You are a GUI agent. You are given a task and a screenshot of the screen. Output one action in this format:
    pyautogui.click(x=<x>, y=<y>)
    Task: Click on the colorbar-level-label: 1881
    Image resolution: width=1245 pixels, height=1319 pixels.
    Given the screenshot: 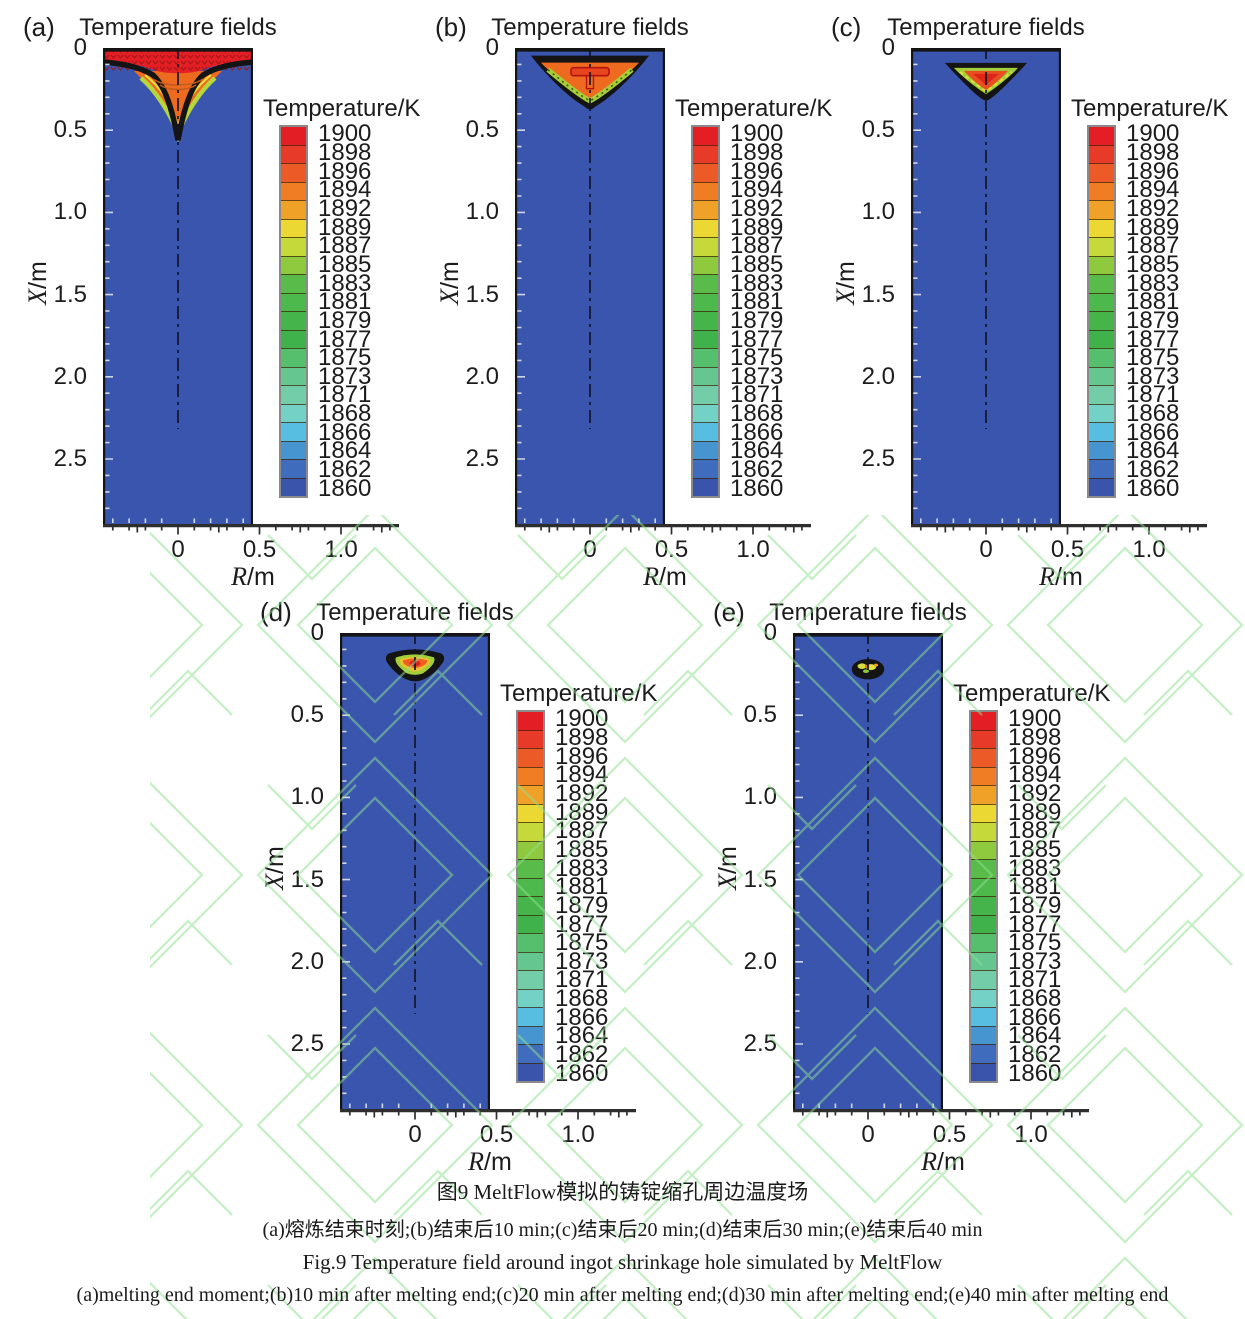 What is the action you would take?
    pyautogui.click(x=757, y=302)
    